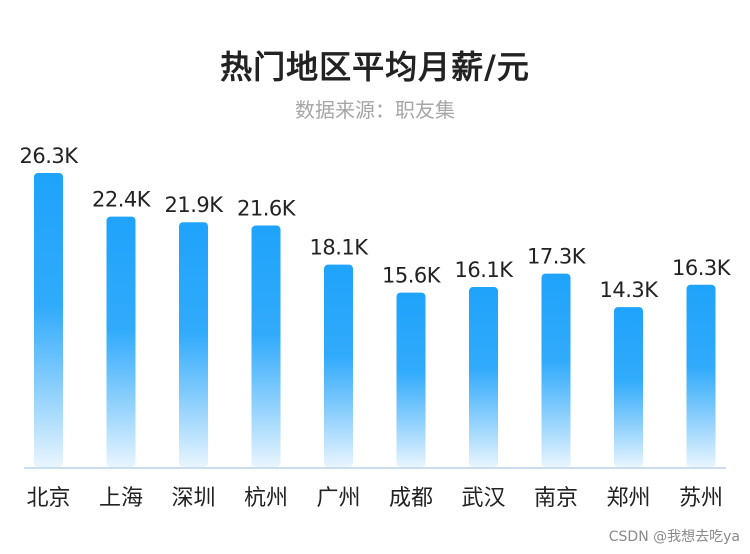 The image size is (750, 554). What do you see at coordinates (267, 209) in the screenshot?
I see `bar-value-label: 21.6K` at bounding box center [267, 209].